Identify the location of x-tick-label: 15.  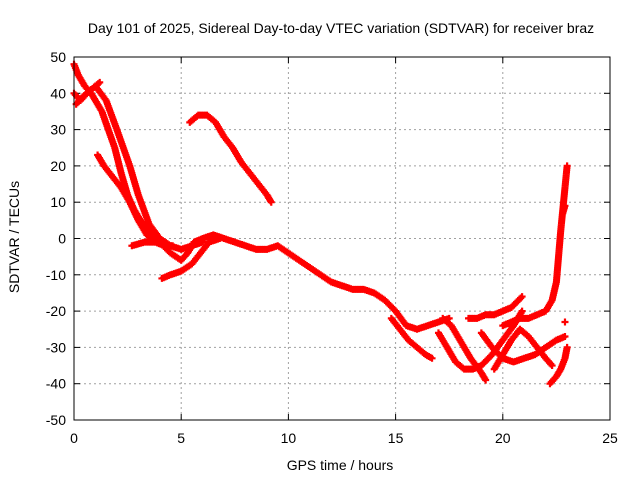
(396, 438).